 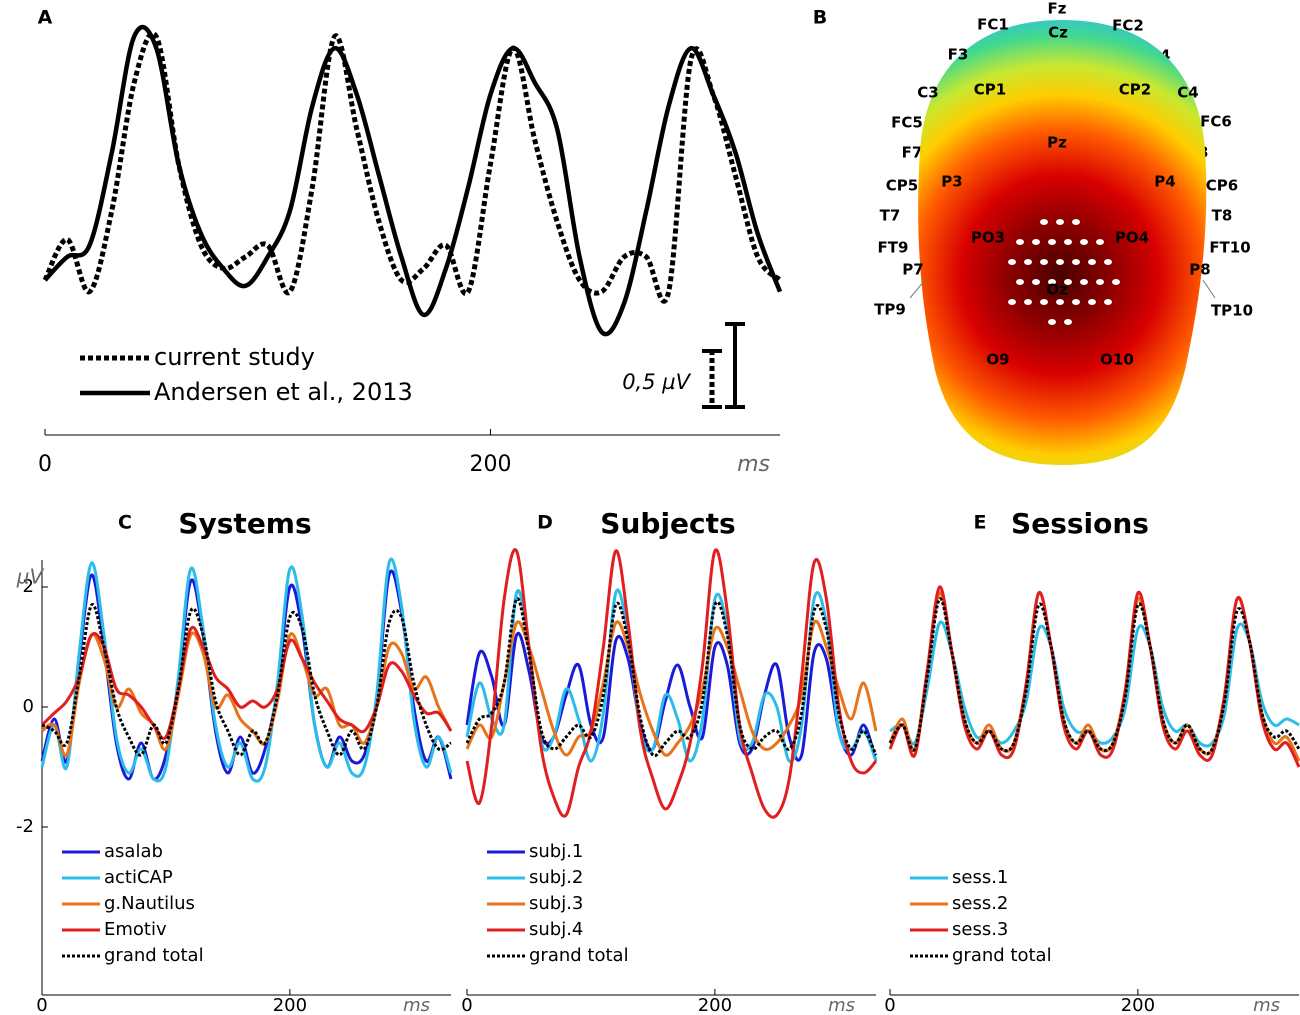 What do you see at coordinates (28, 706) in the screenshot?
I see `y-tick-label: 0` at bounding box center [28, 706].